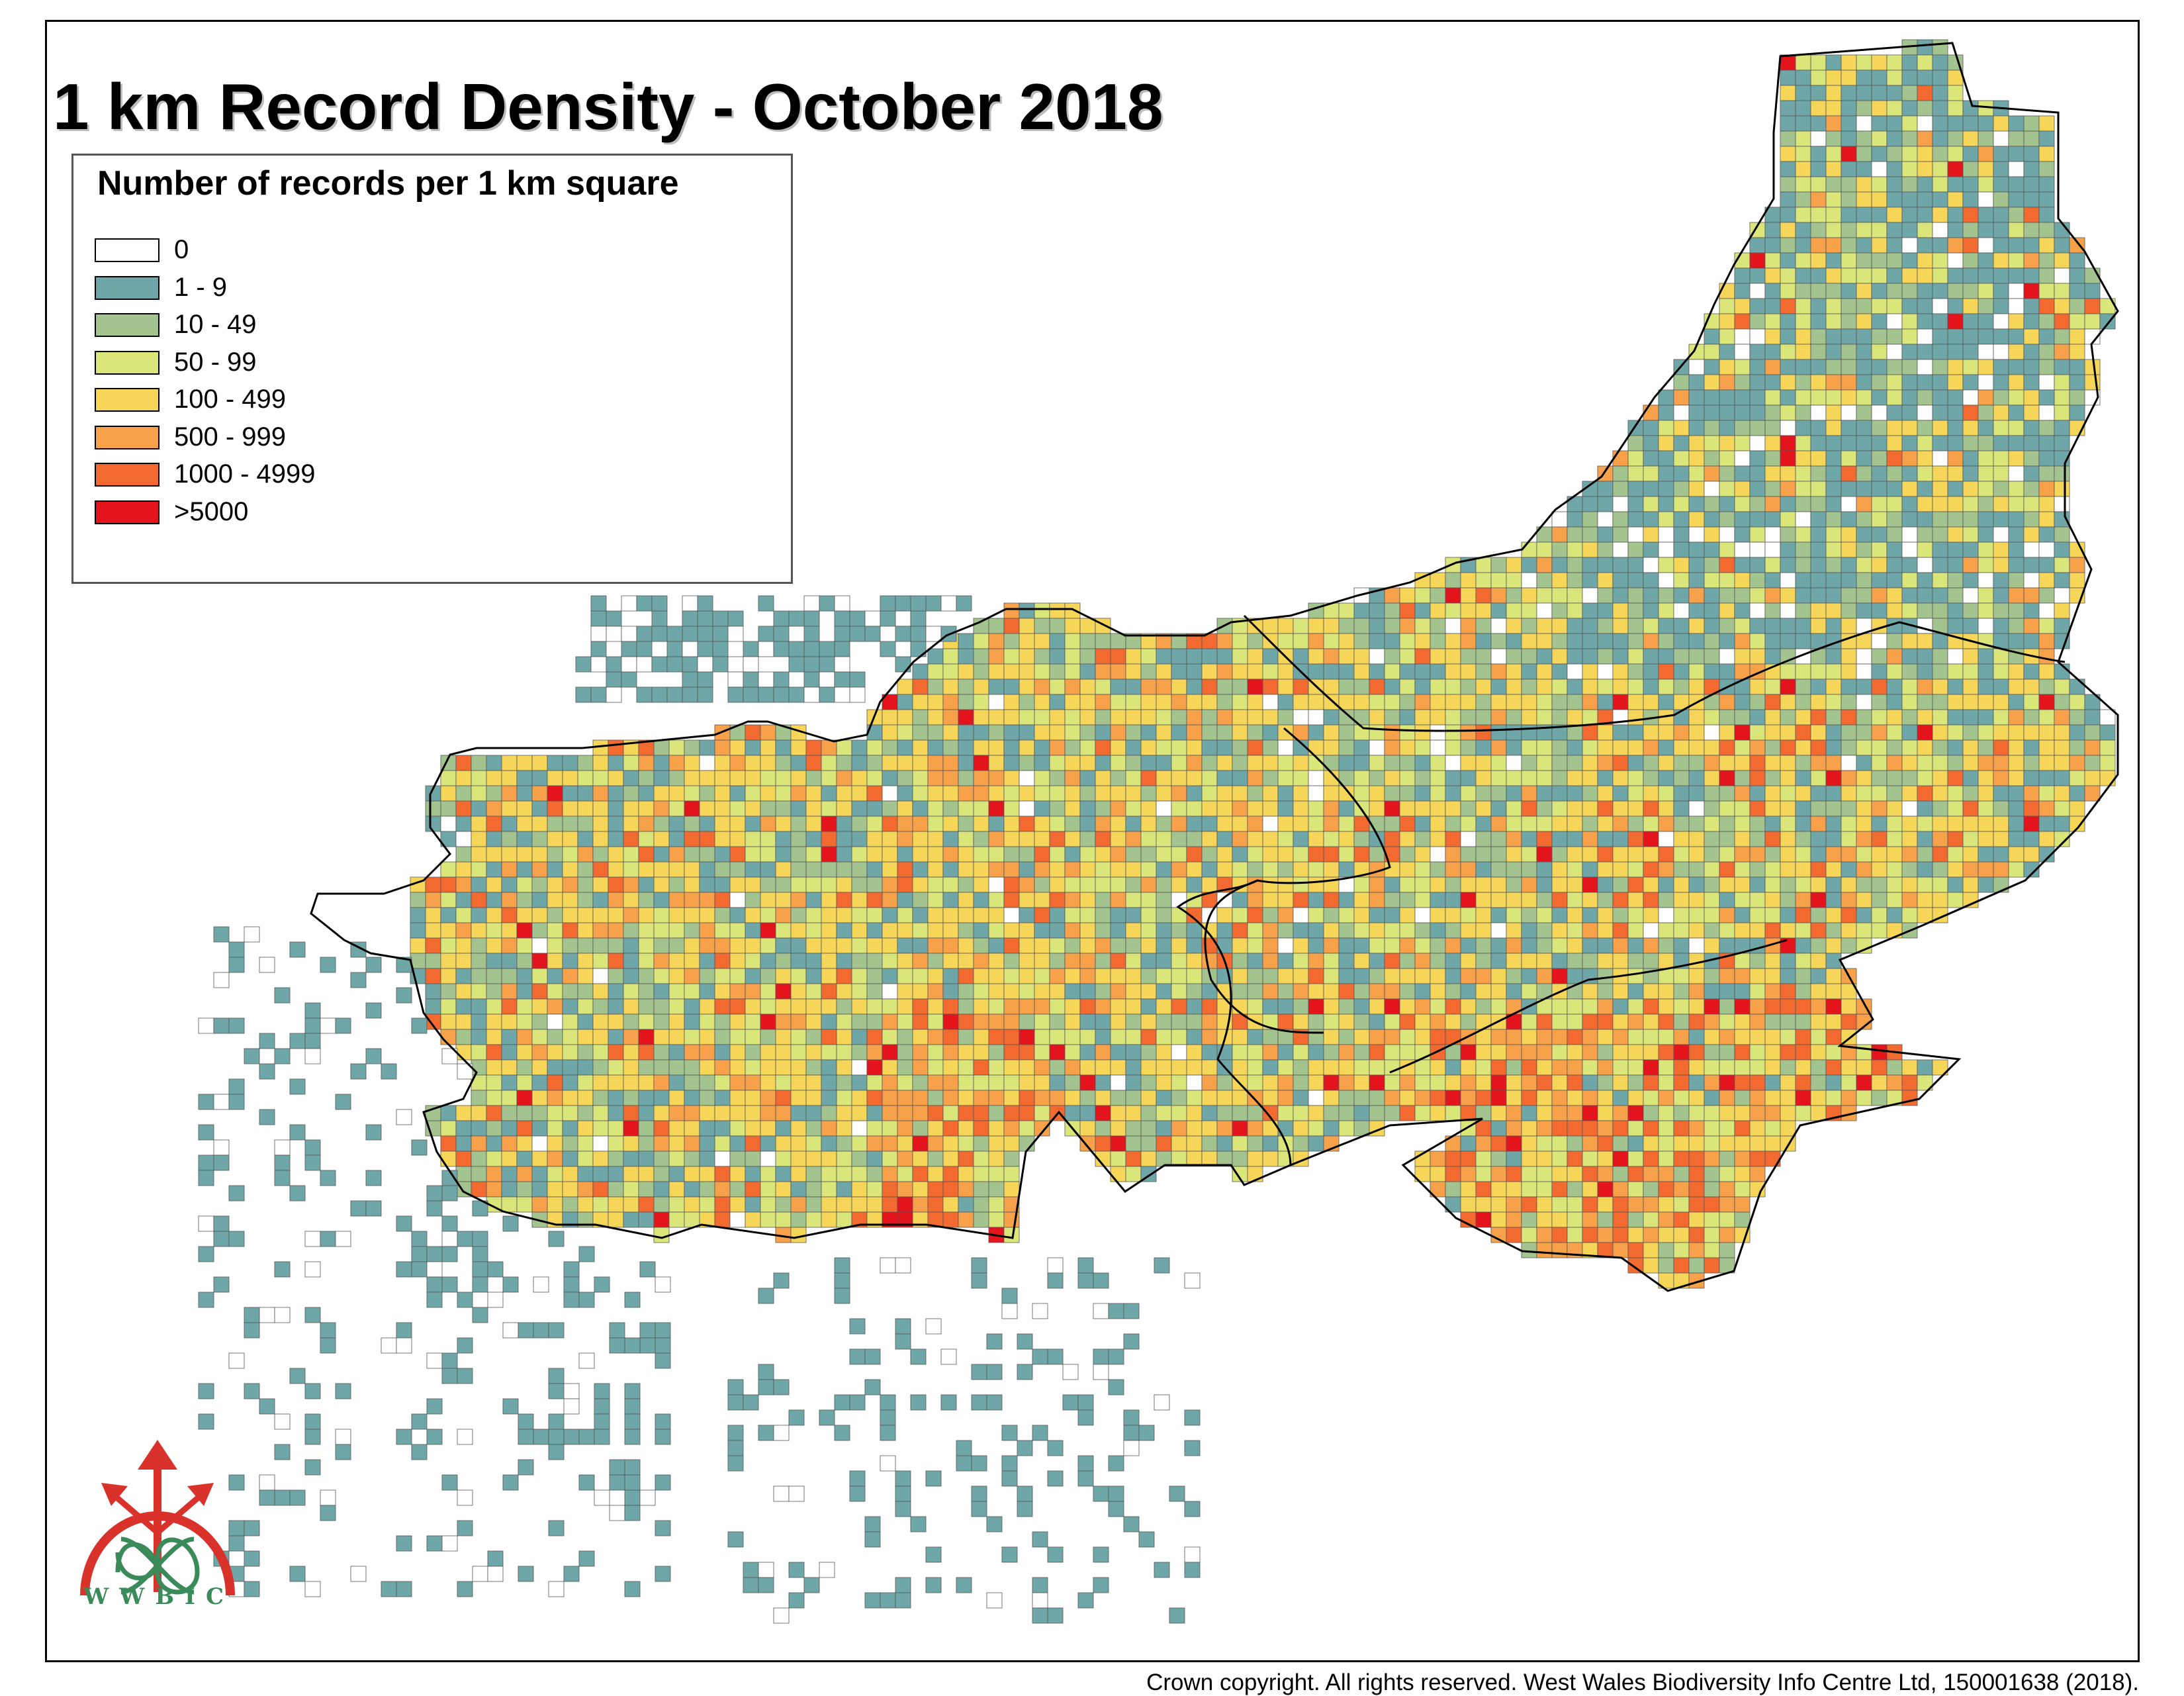  I want to click on legend-label: 50 - 99, so click(215, 363).